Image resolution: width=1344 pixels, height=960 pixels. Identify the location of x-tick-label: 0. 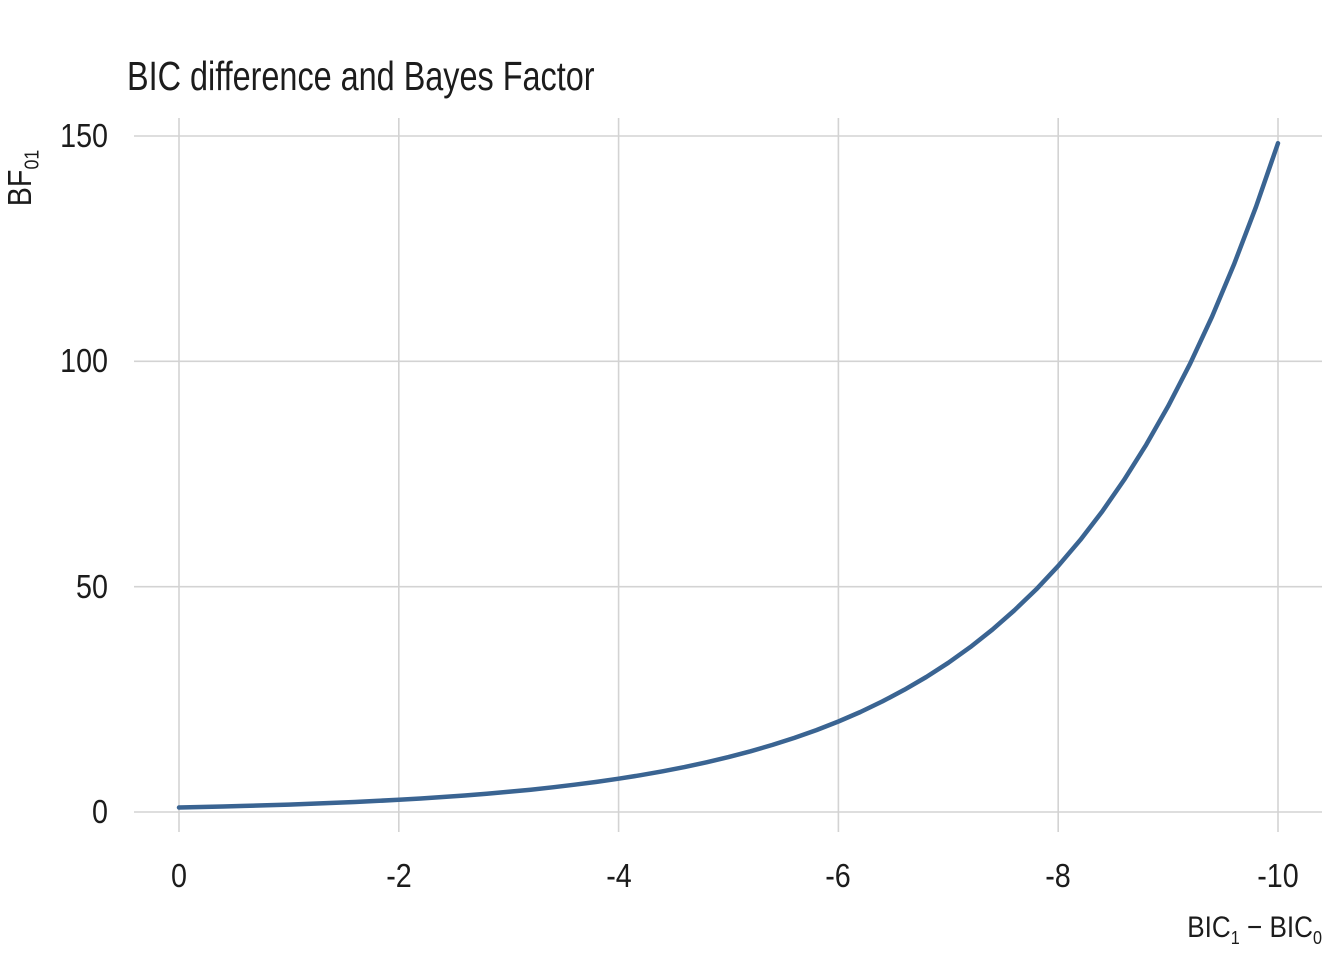
(179, 875).